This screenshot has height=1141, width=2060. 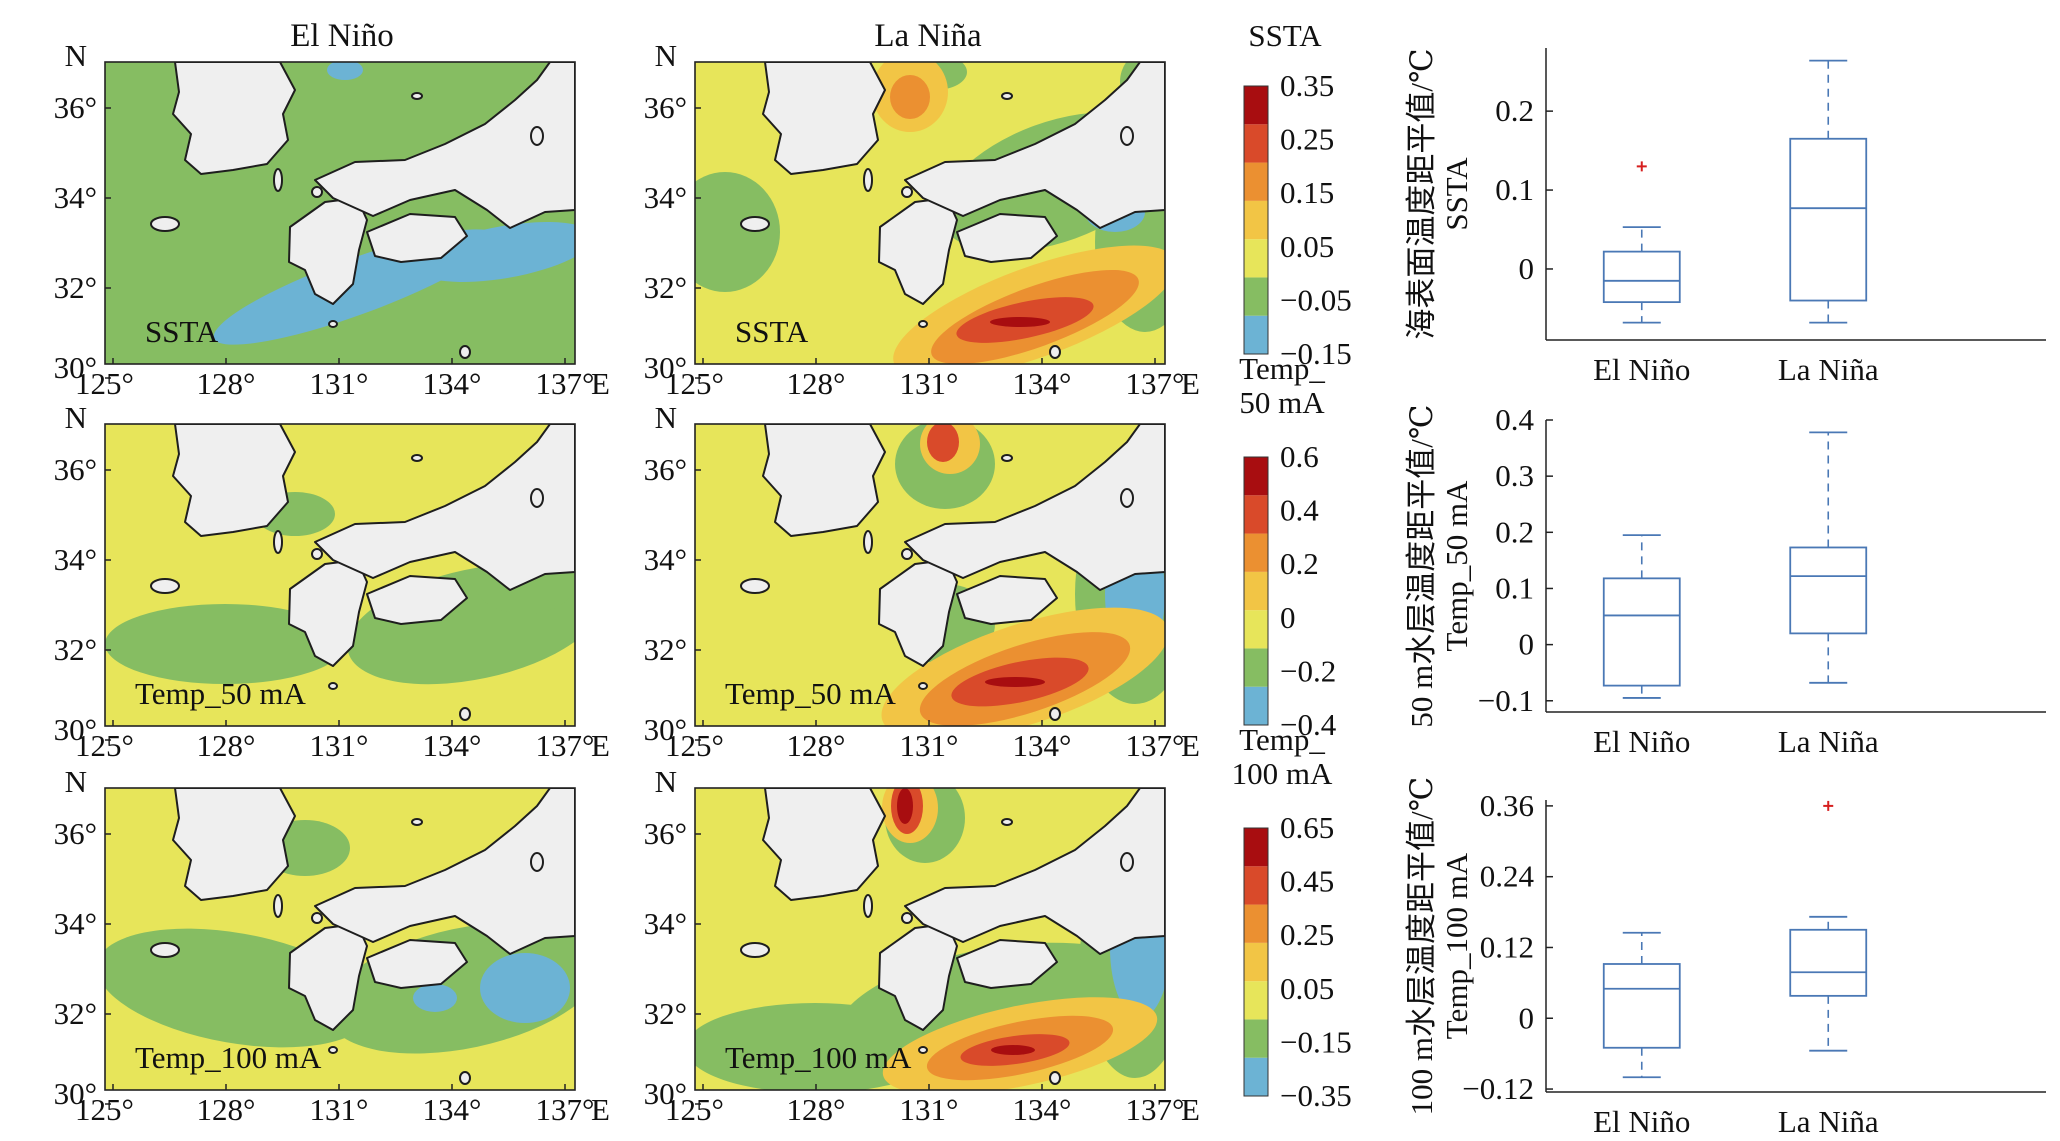 What do you see at coordinates (1299, 563) in the screenshot?
I see `colorbar-tick-label: 0.2` at bounding box center [1299, 563].